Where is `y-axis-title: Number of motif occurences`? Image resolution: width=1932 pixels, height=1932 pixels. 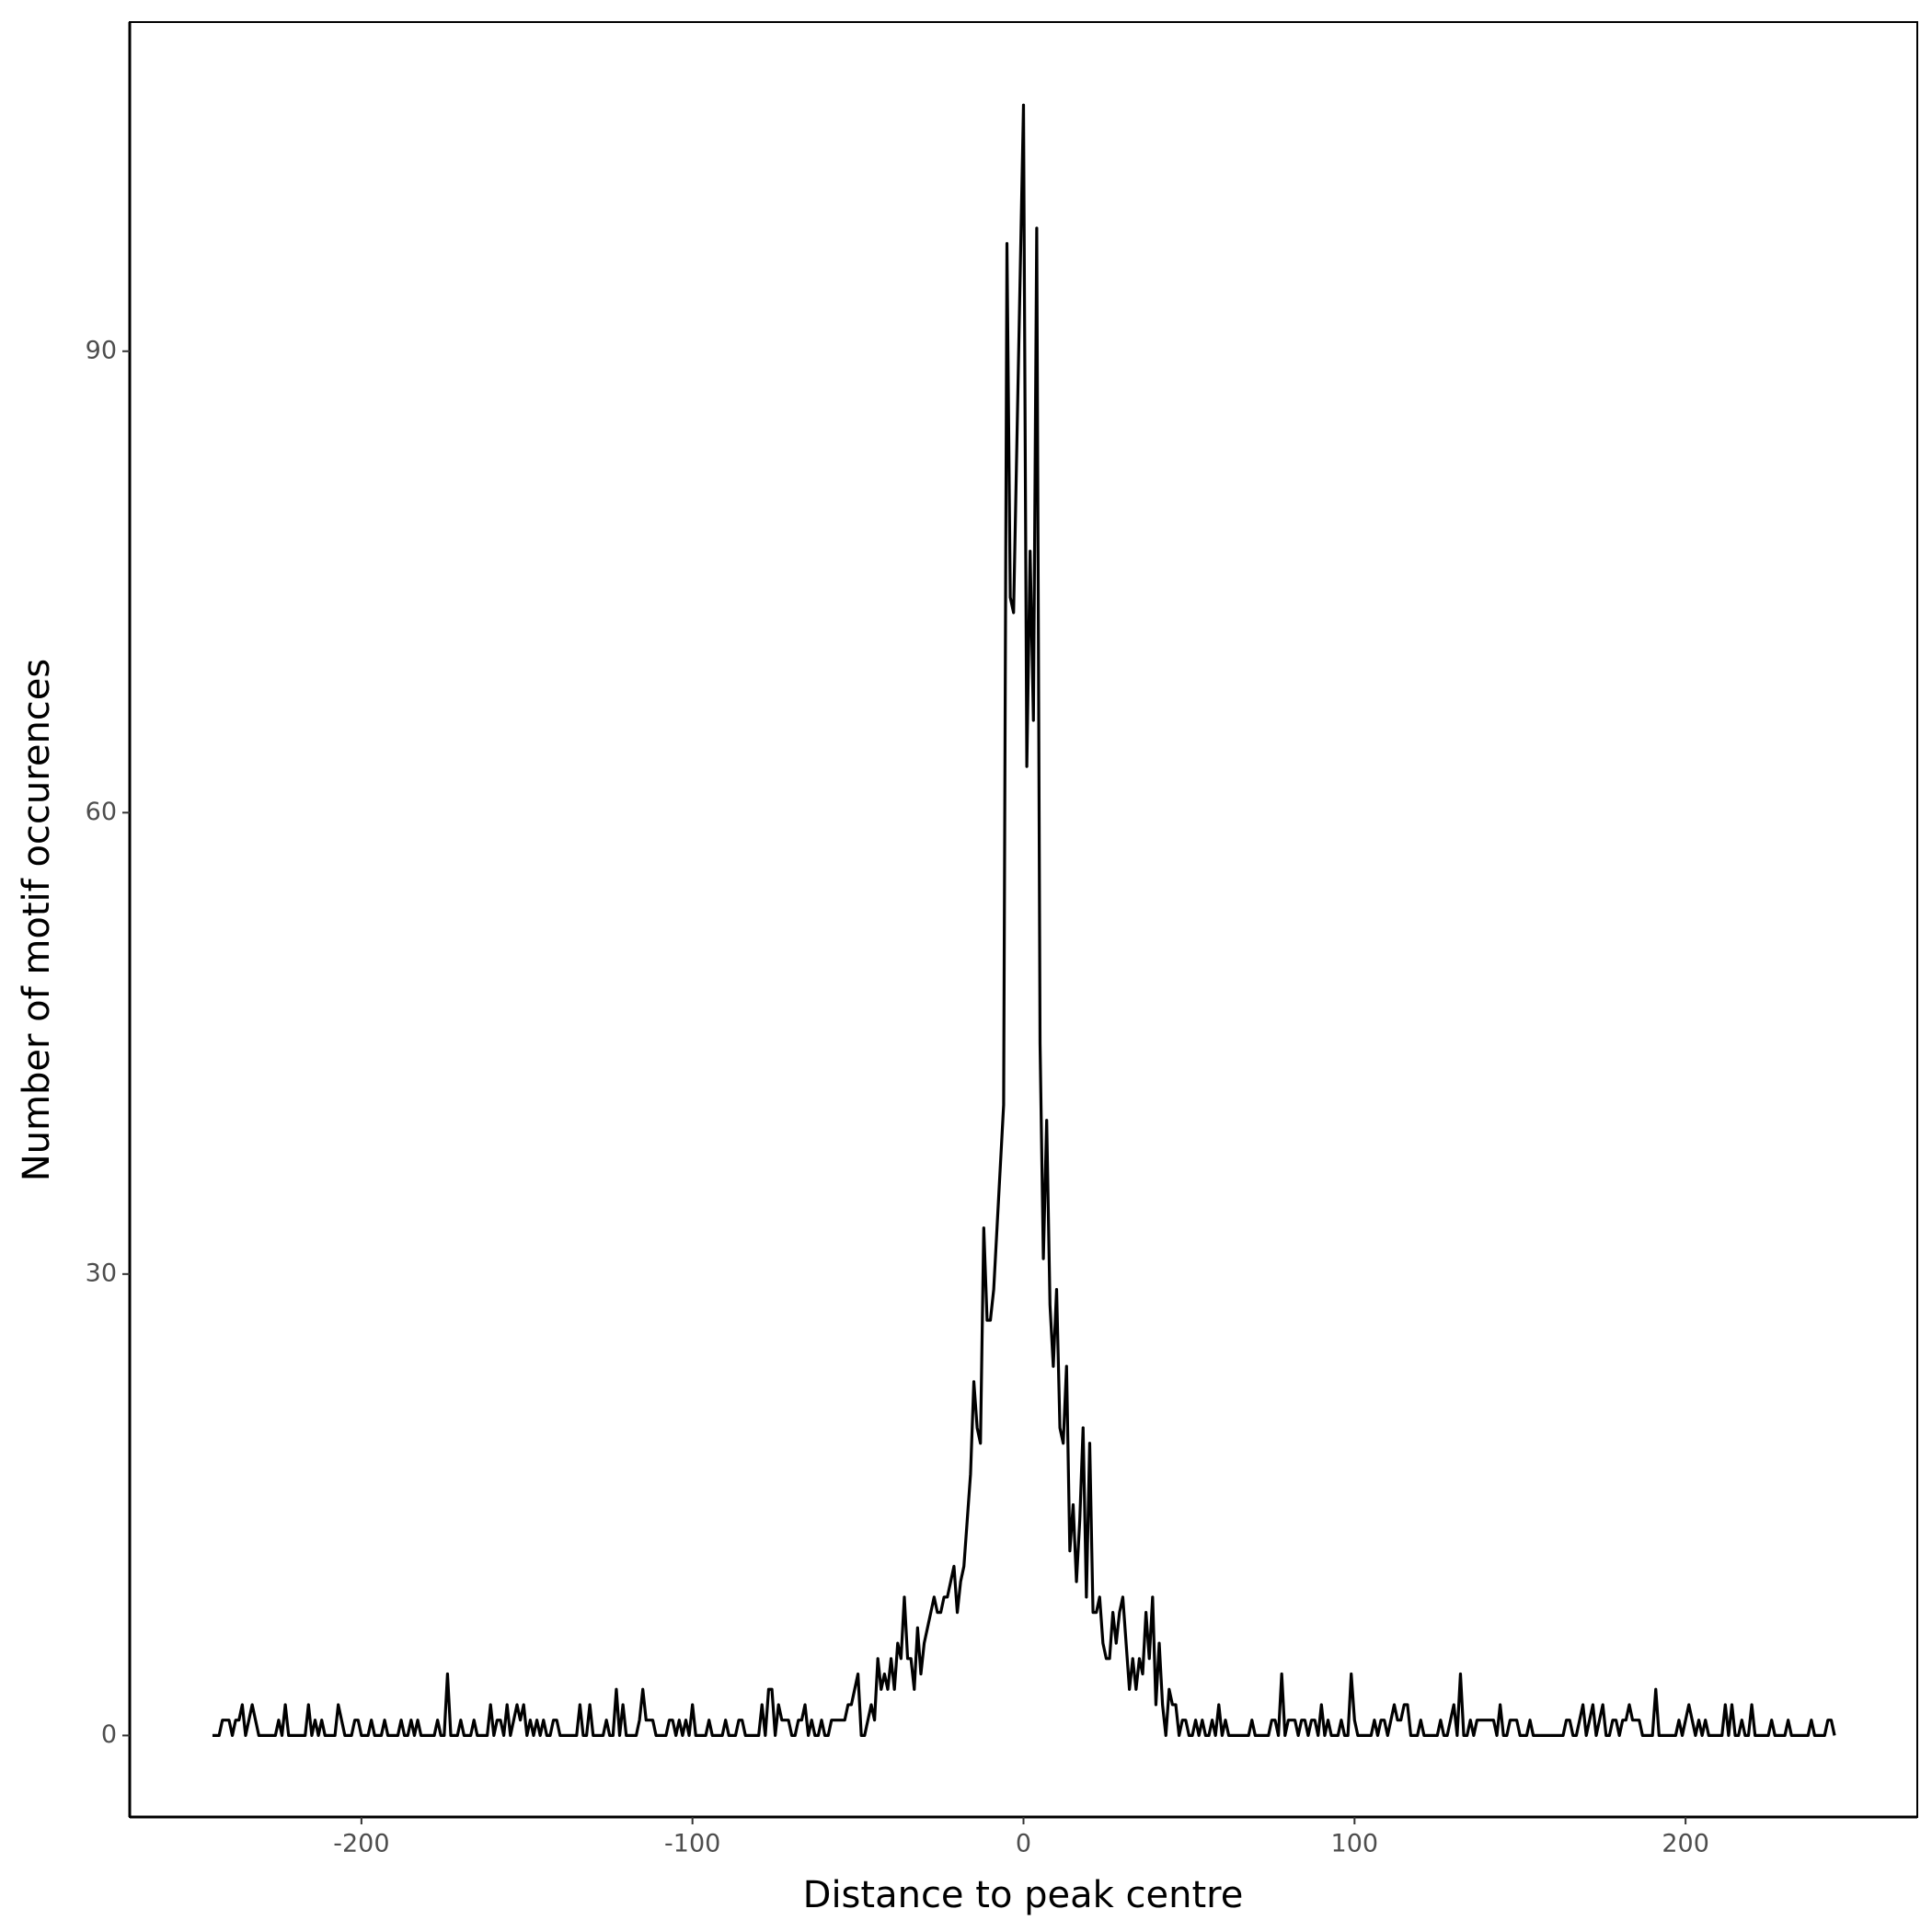 y-axis-title: Number of motif occurences is located at coordinates (37, 920).